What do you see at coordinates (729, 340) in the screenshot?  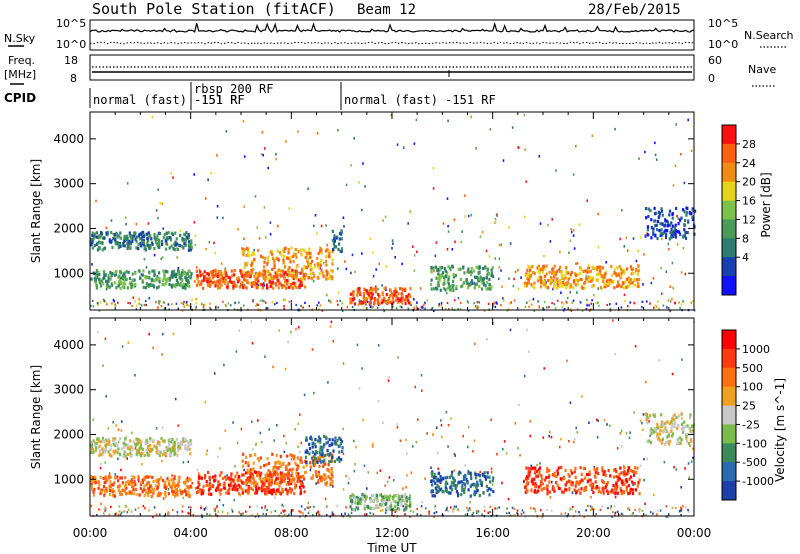 I see `colorbar-swatch` at bounding box center [729, 340].